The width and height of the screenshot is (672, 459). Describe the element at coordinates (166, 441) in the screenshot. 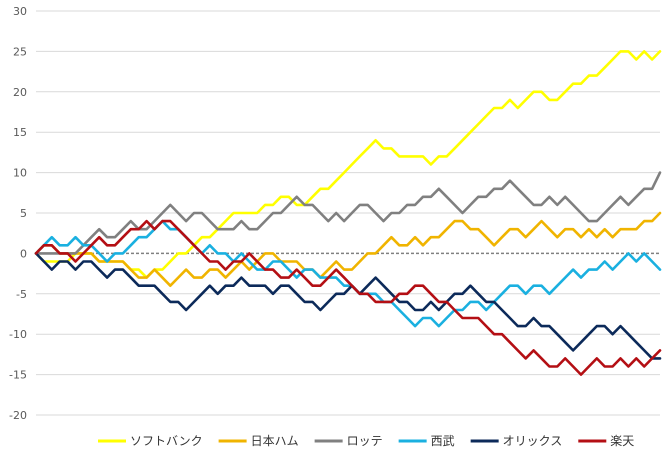

I see `legend-label: ソフトバンク` at that location.